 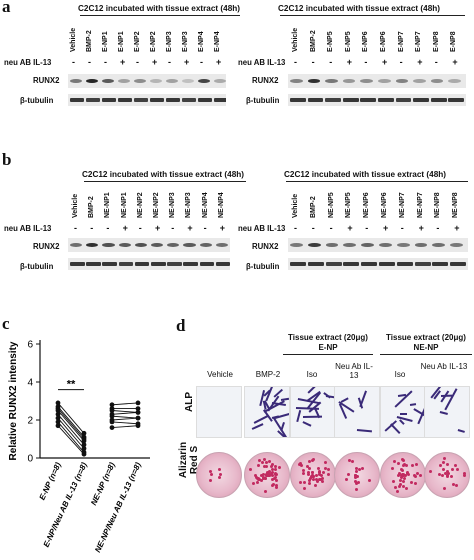 I want to click on x-tick-label: E-NP (n=8), so click(x=50, y=481).